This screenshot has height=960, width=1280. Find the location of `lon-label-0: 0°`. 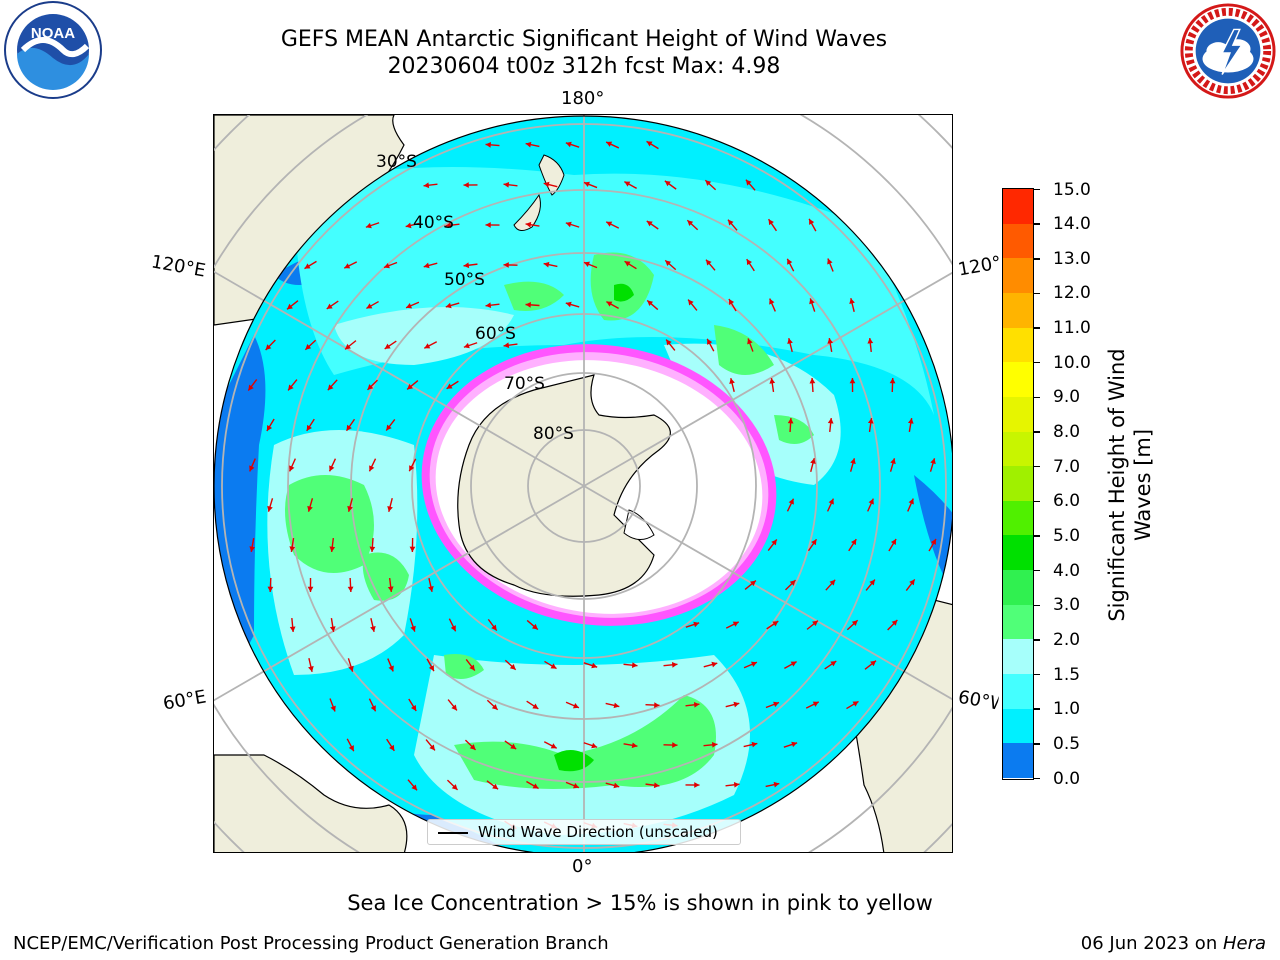

lon-label-0: 0° is located at coordinates (582, 866).